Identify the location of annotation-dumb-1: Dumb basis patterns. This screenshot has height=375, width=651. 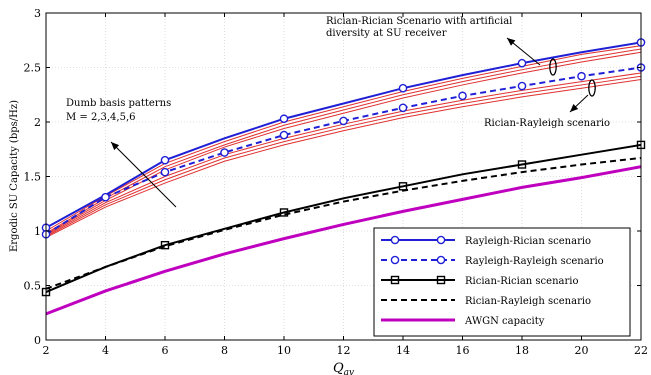
(118, 103).